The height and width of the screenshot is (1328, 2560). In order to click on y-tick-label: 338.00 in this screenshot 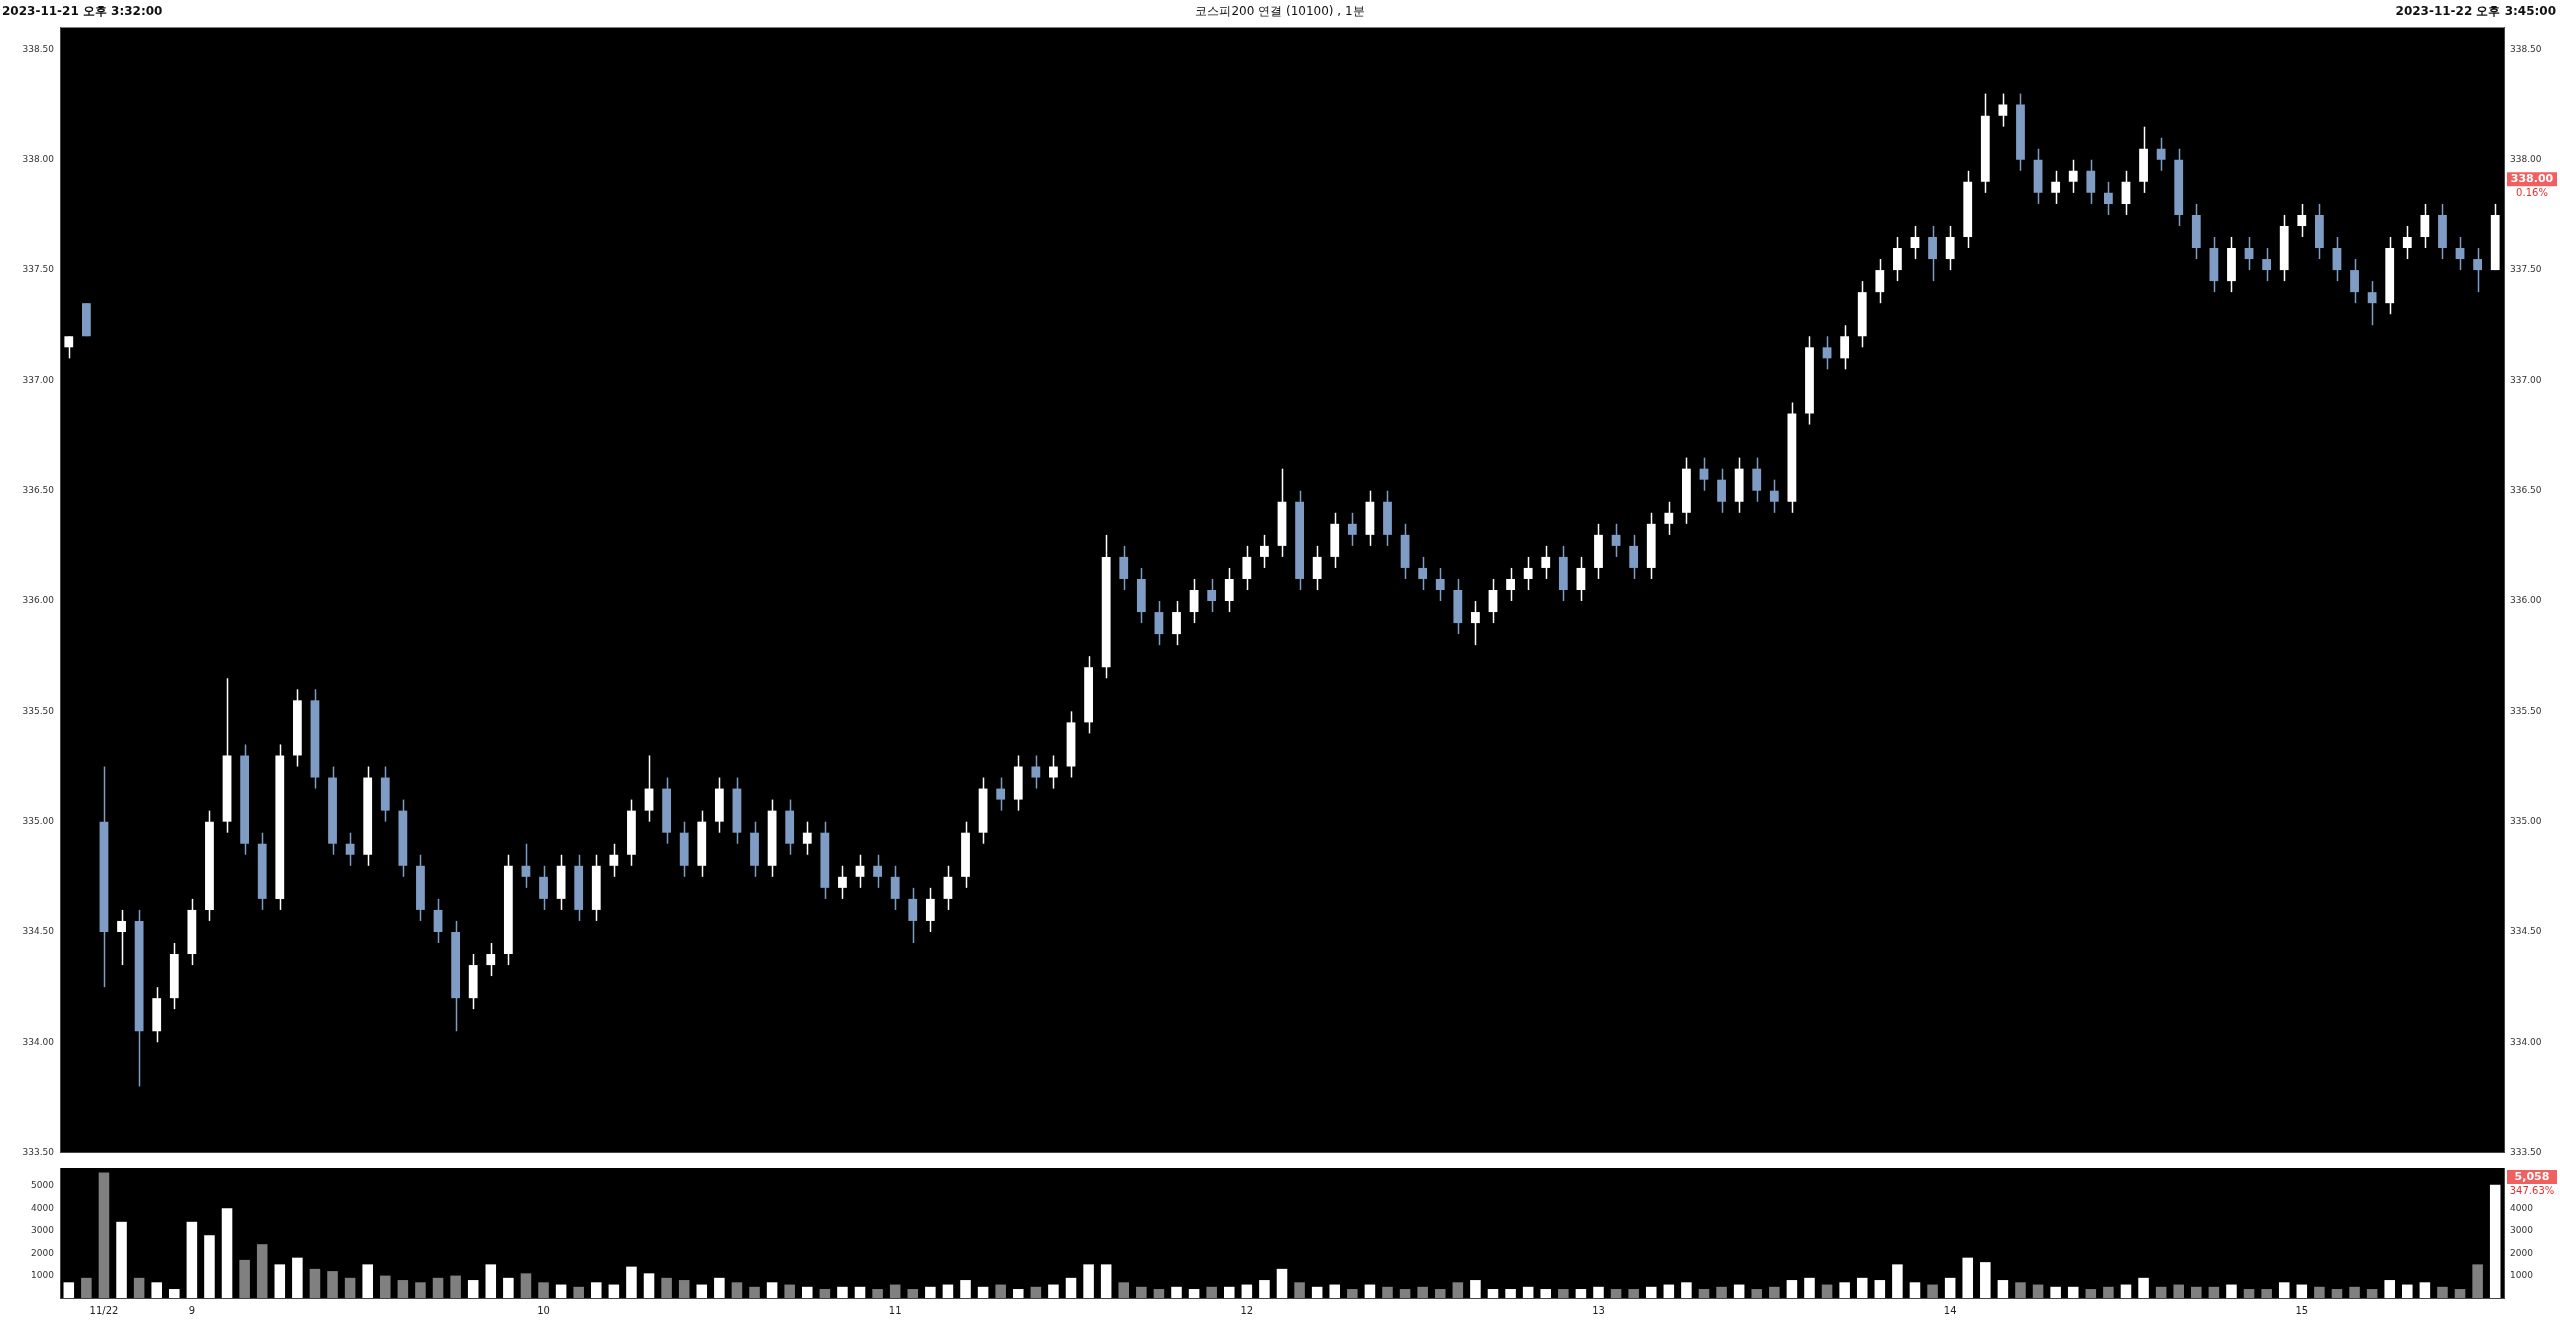, I will do `click(38, 159)`.